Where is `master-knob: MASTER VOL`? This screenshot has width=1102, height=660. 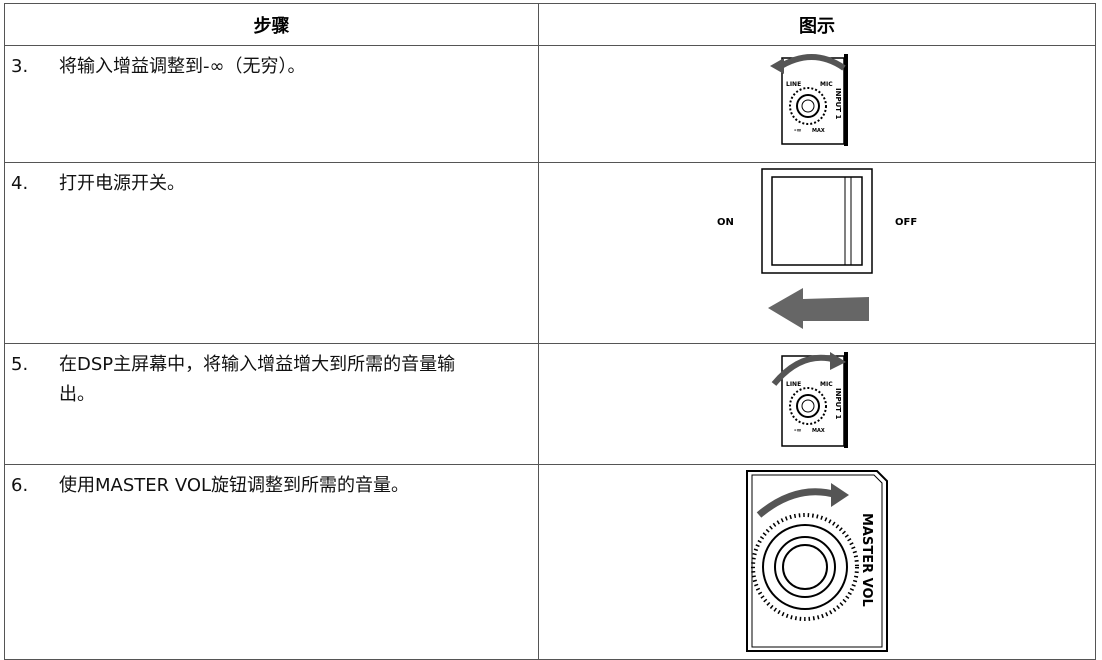 master-knob: MASTER VOL is located at coordinates (817, 561).